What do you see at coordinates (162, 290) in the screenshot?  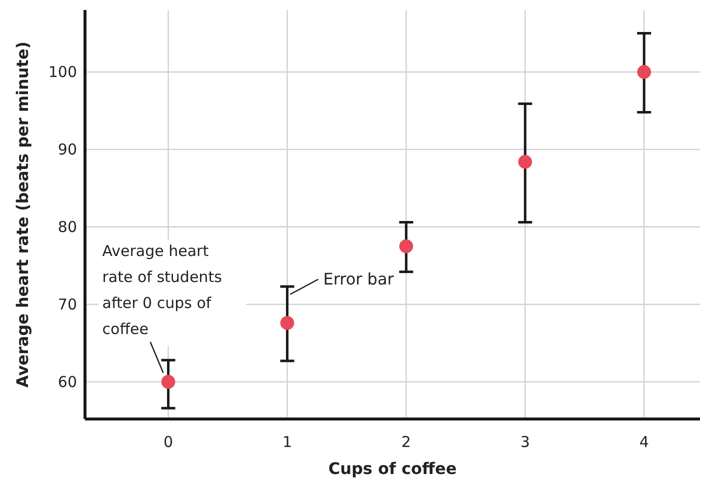 I see `annotation: Average heart rate of students after 0 cups of coffee` at bounding box center [162, 290].